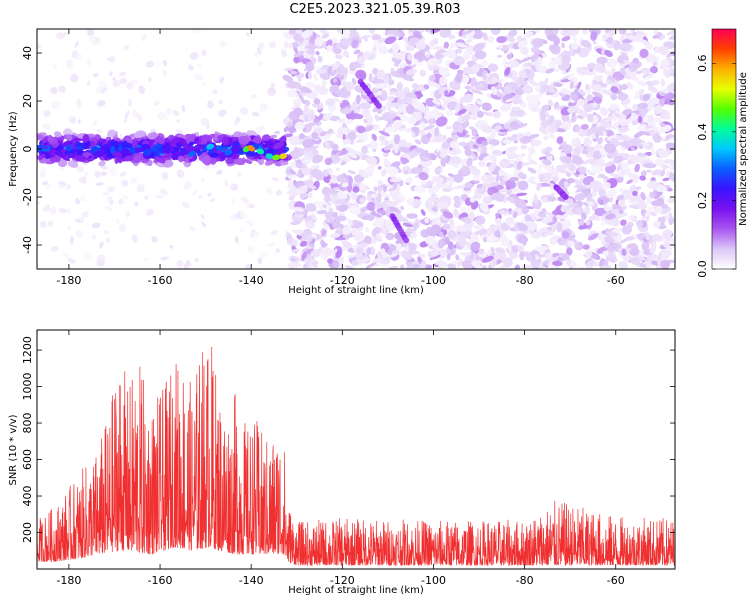 The image size is (750, 600). Describe the element at coordinates (702, 132) in the screenshot. I see `colorbar-tick-label: 0.4` at that location.